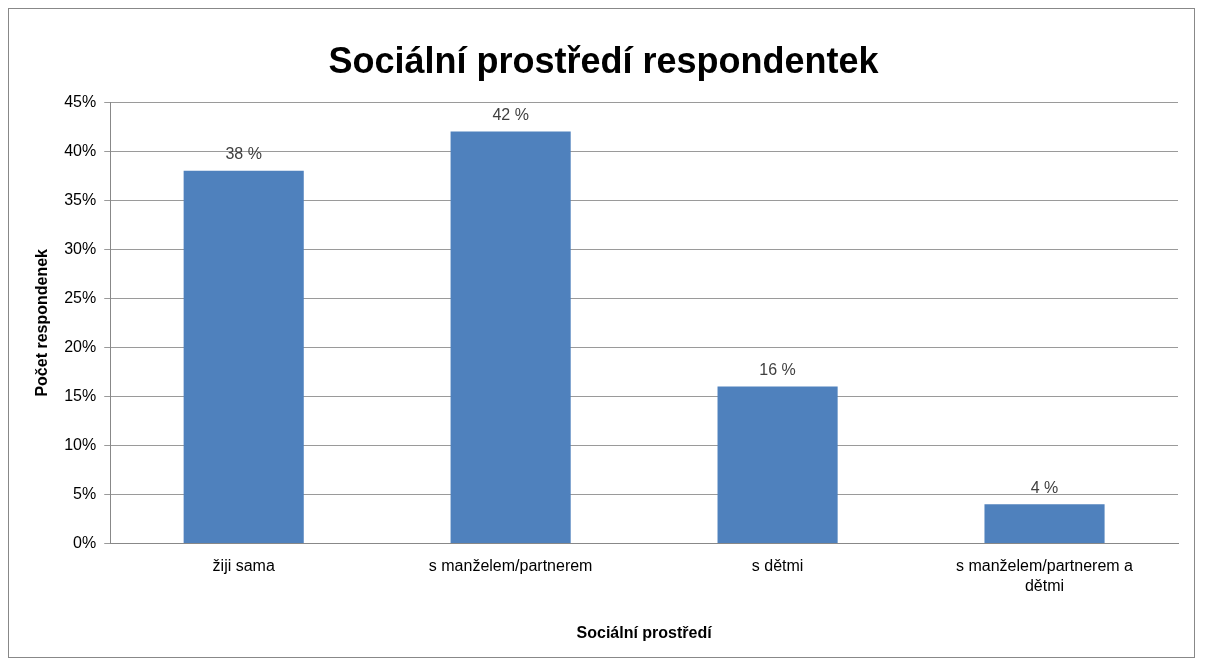  Describe the element at coordinates (80, 248) in the screenshot. I see `y-tick-label: 30%` at that location.